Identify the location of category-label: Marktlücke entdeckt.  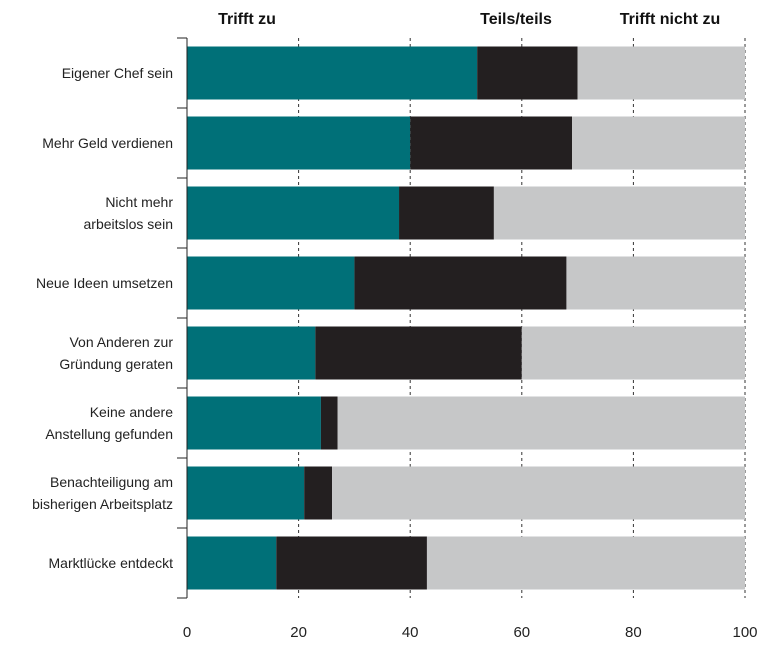
(111, 563).